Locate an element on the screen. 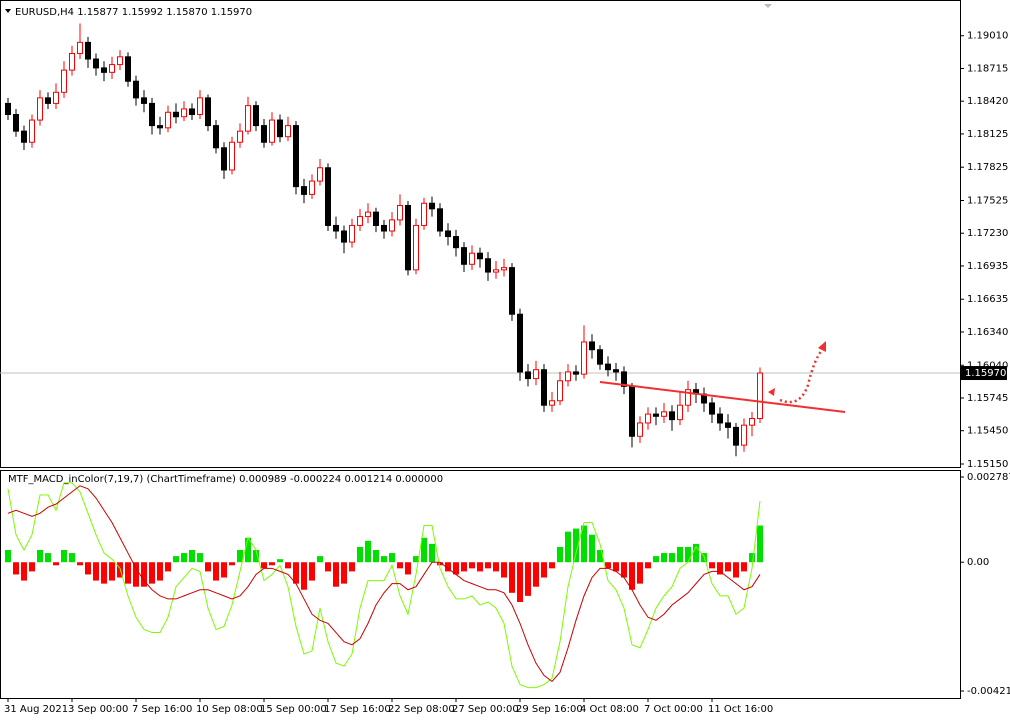  projection-arrow is located at coordinates (801, 376).